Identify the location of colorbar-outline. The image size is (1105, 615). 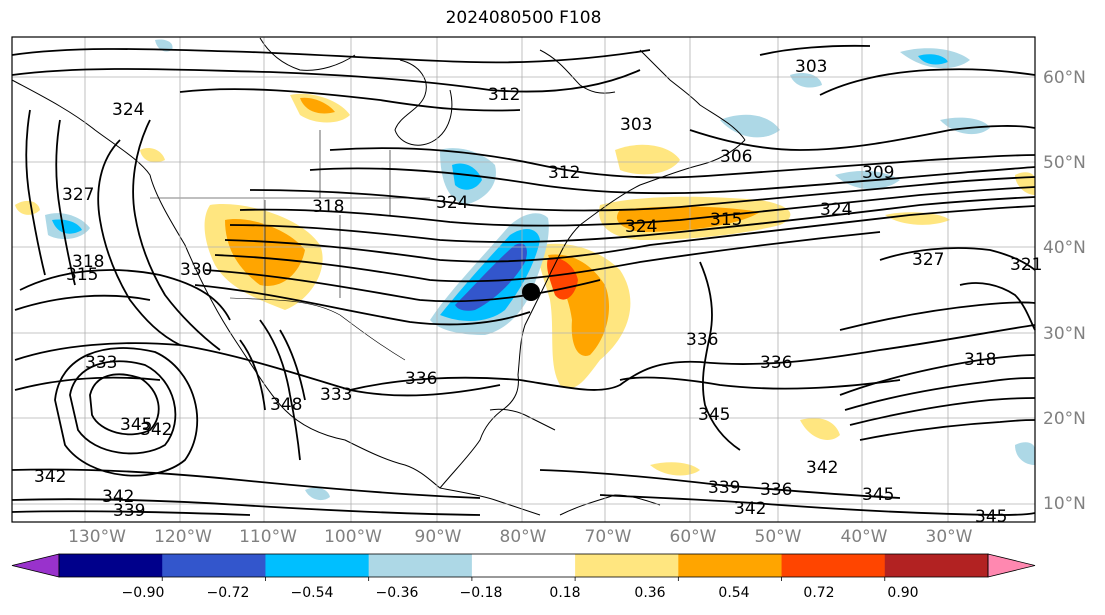
(523, 565).